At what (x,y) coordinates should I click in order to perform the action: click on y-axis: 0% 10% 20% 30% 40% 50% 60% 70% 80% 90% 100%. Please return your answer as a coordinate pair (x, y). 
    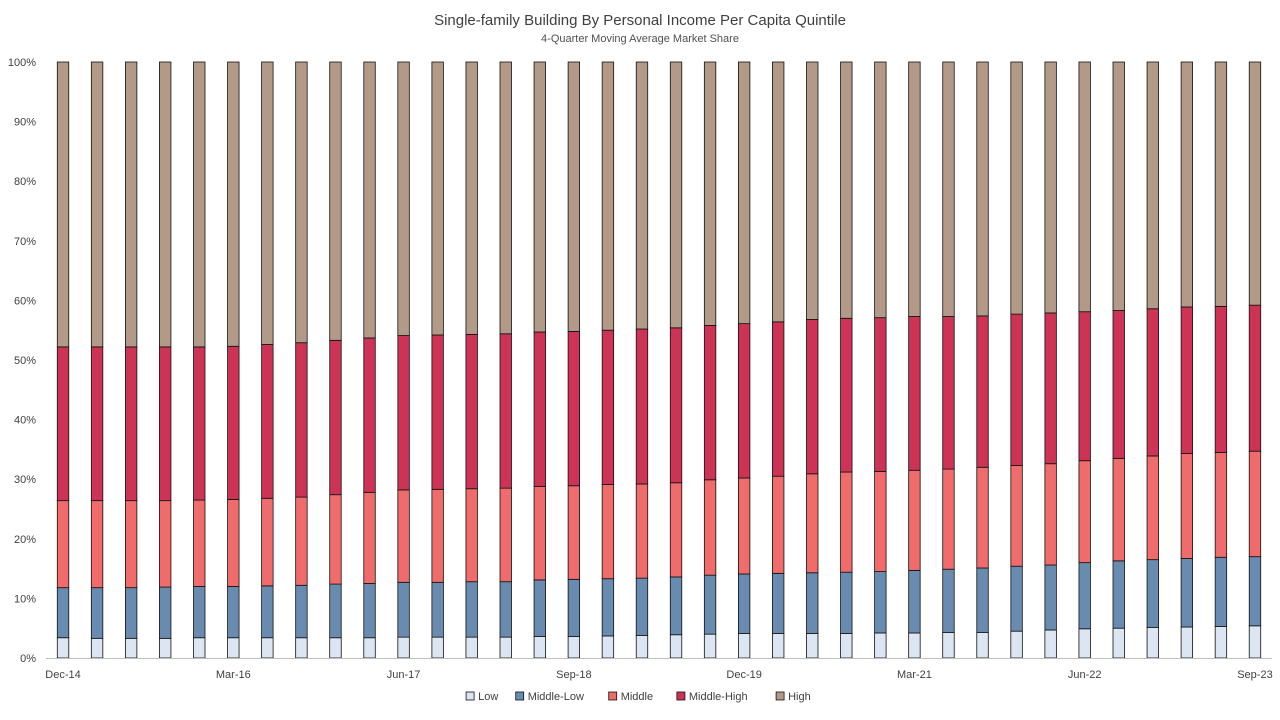
    Looking at the image, I should click on (22, 361).